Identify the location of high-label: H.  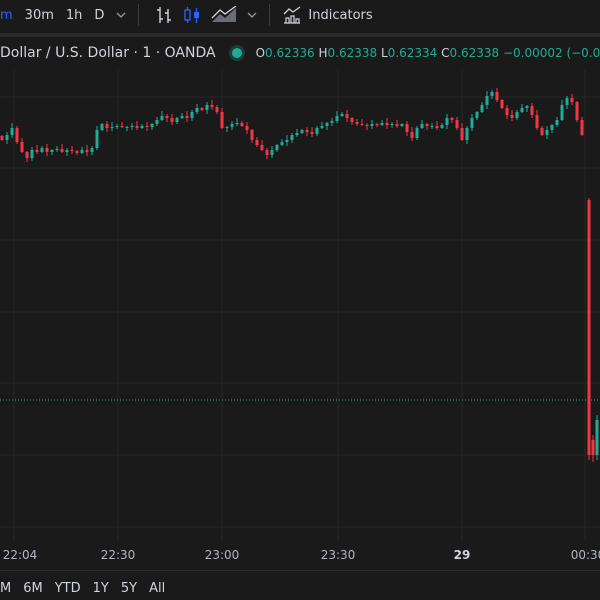
(323, 53).